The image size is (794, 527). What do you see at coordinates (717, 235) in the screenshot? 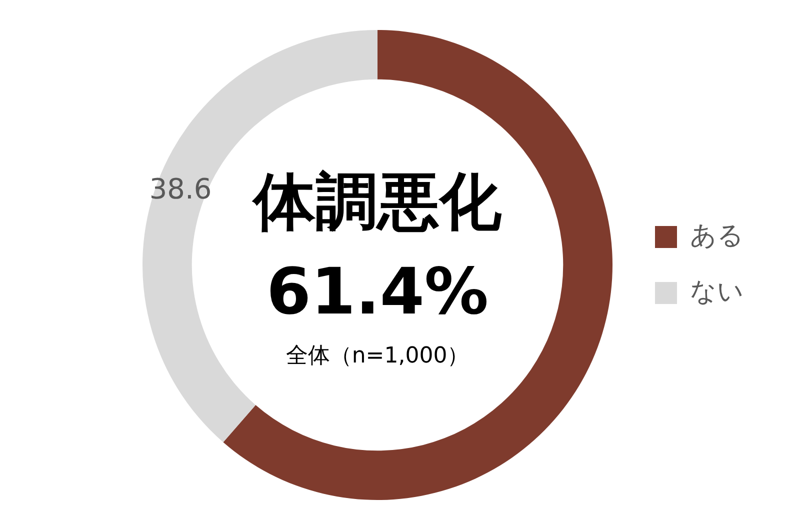
I see `legend-label: ある` at bounding box center [717, 235].